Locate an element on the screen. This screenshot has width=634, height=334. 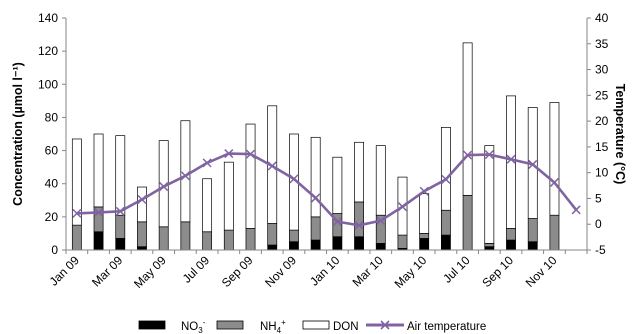
x-tick-label-16: May 10 is located at coordinates (411, 272).